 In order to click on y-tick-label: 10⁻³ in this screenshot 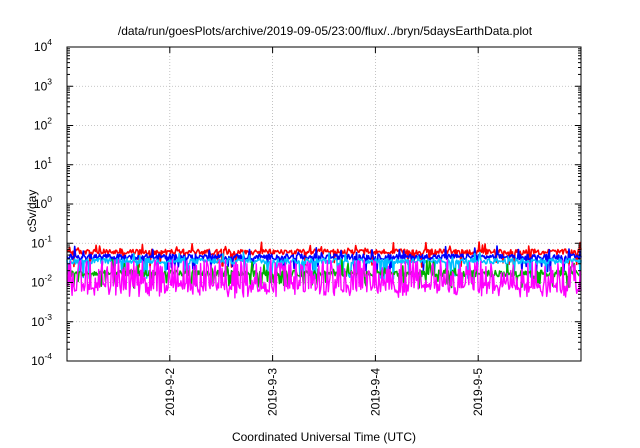, I will do `click(41, 320)`.